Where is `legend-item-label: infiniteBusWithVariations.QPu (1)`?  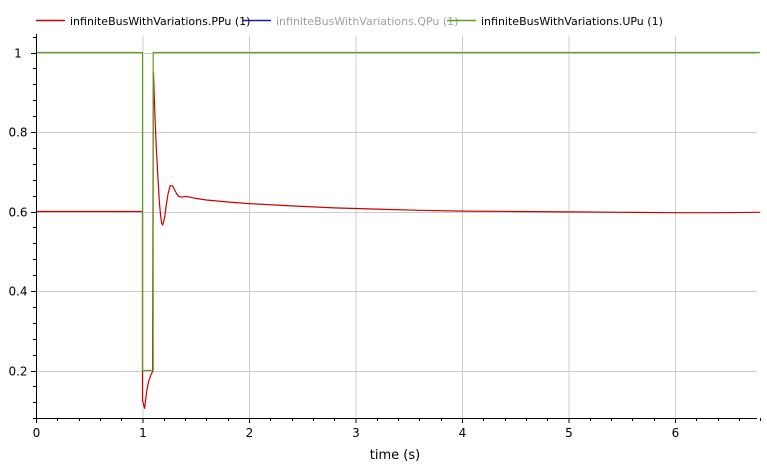
legend-item-label: infiniteBusWithVariations.QPu (1) is located at coordinates (367, 21).